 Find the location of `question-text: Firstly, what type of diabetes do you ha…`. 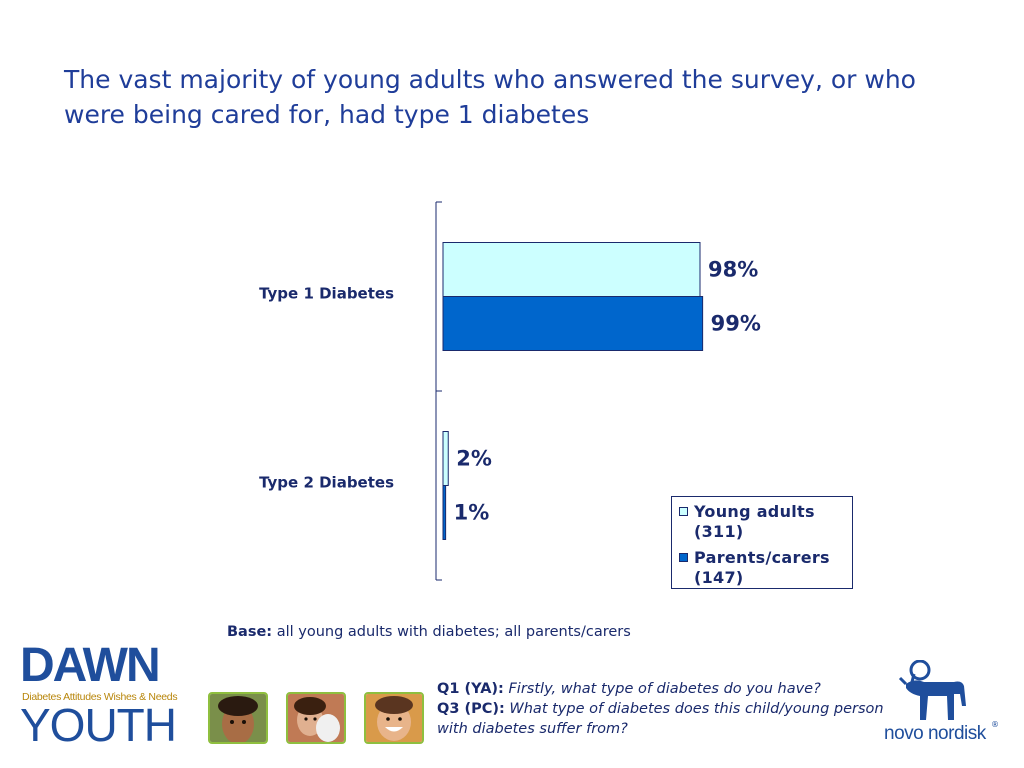

question-text: Firstly, what type of diabetes do you ha… is located at coordinates (664, 689).